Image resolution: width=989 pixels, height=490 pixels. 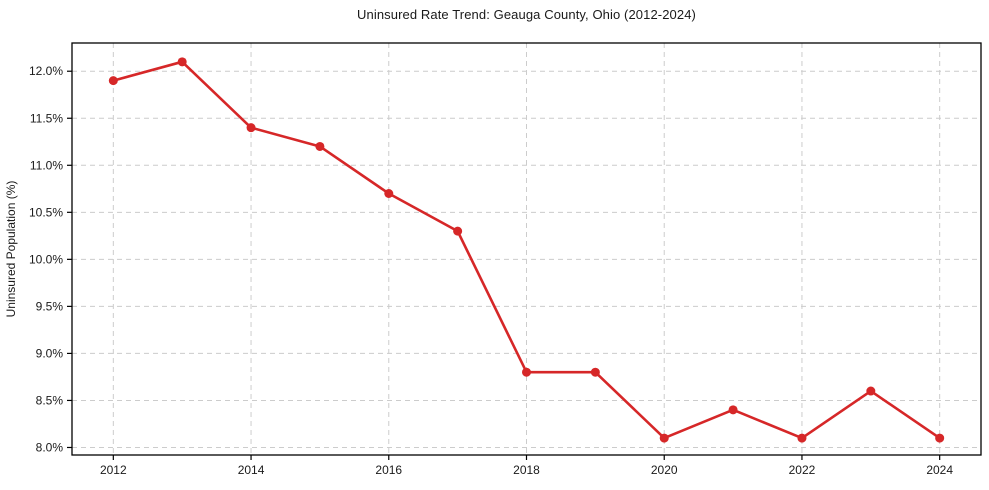 I want to click on data-point-2017, so click(x=458, y=231).